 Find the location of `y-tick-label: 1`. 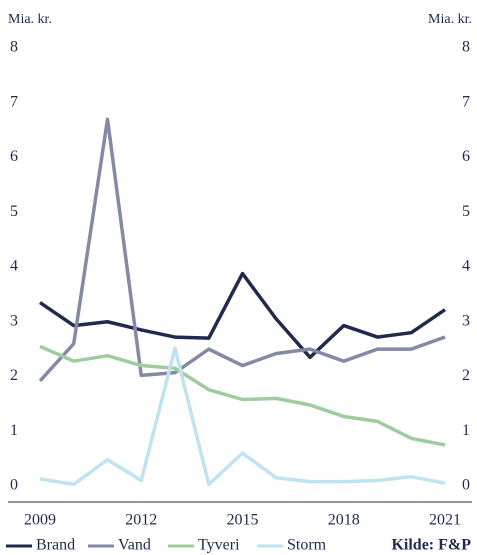

y-tick-label: 1 is located at coordinates (14, 430).